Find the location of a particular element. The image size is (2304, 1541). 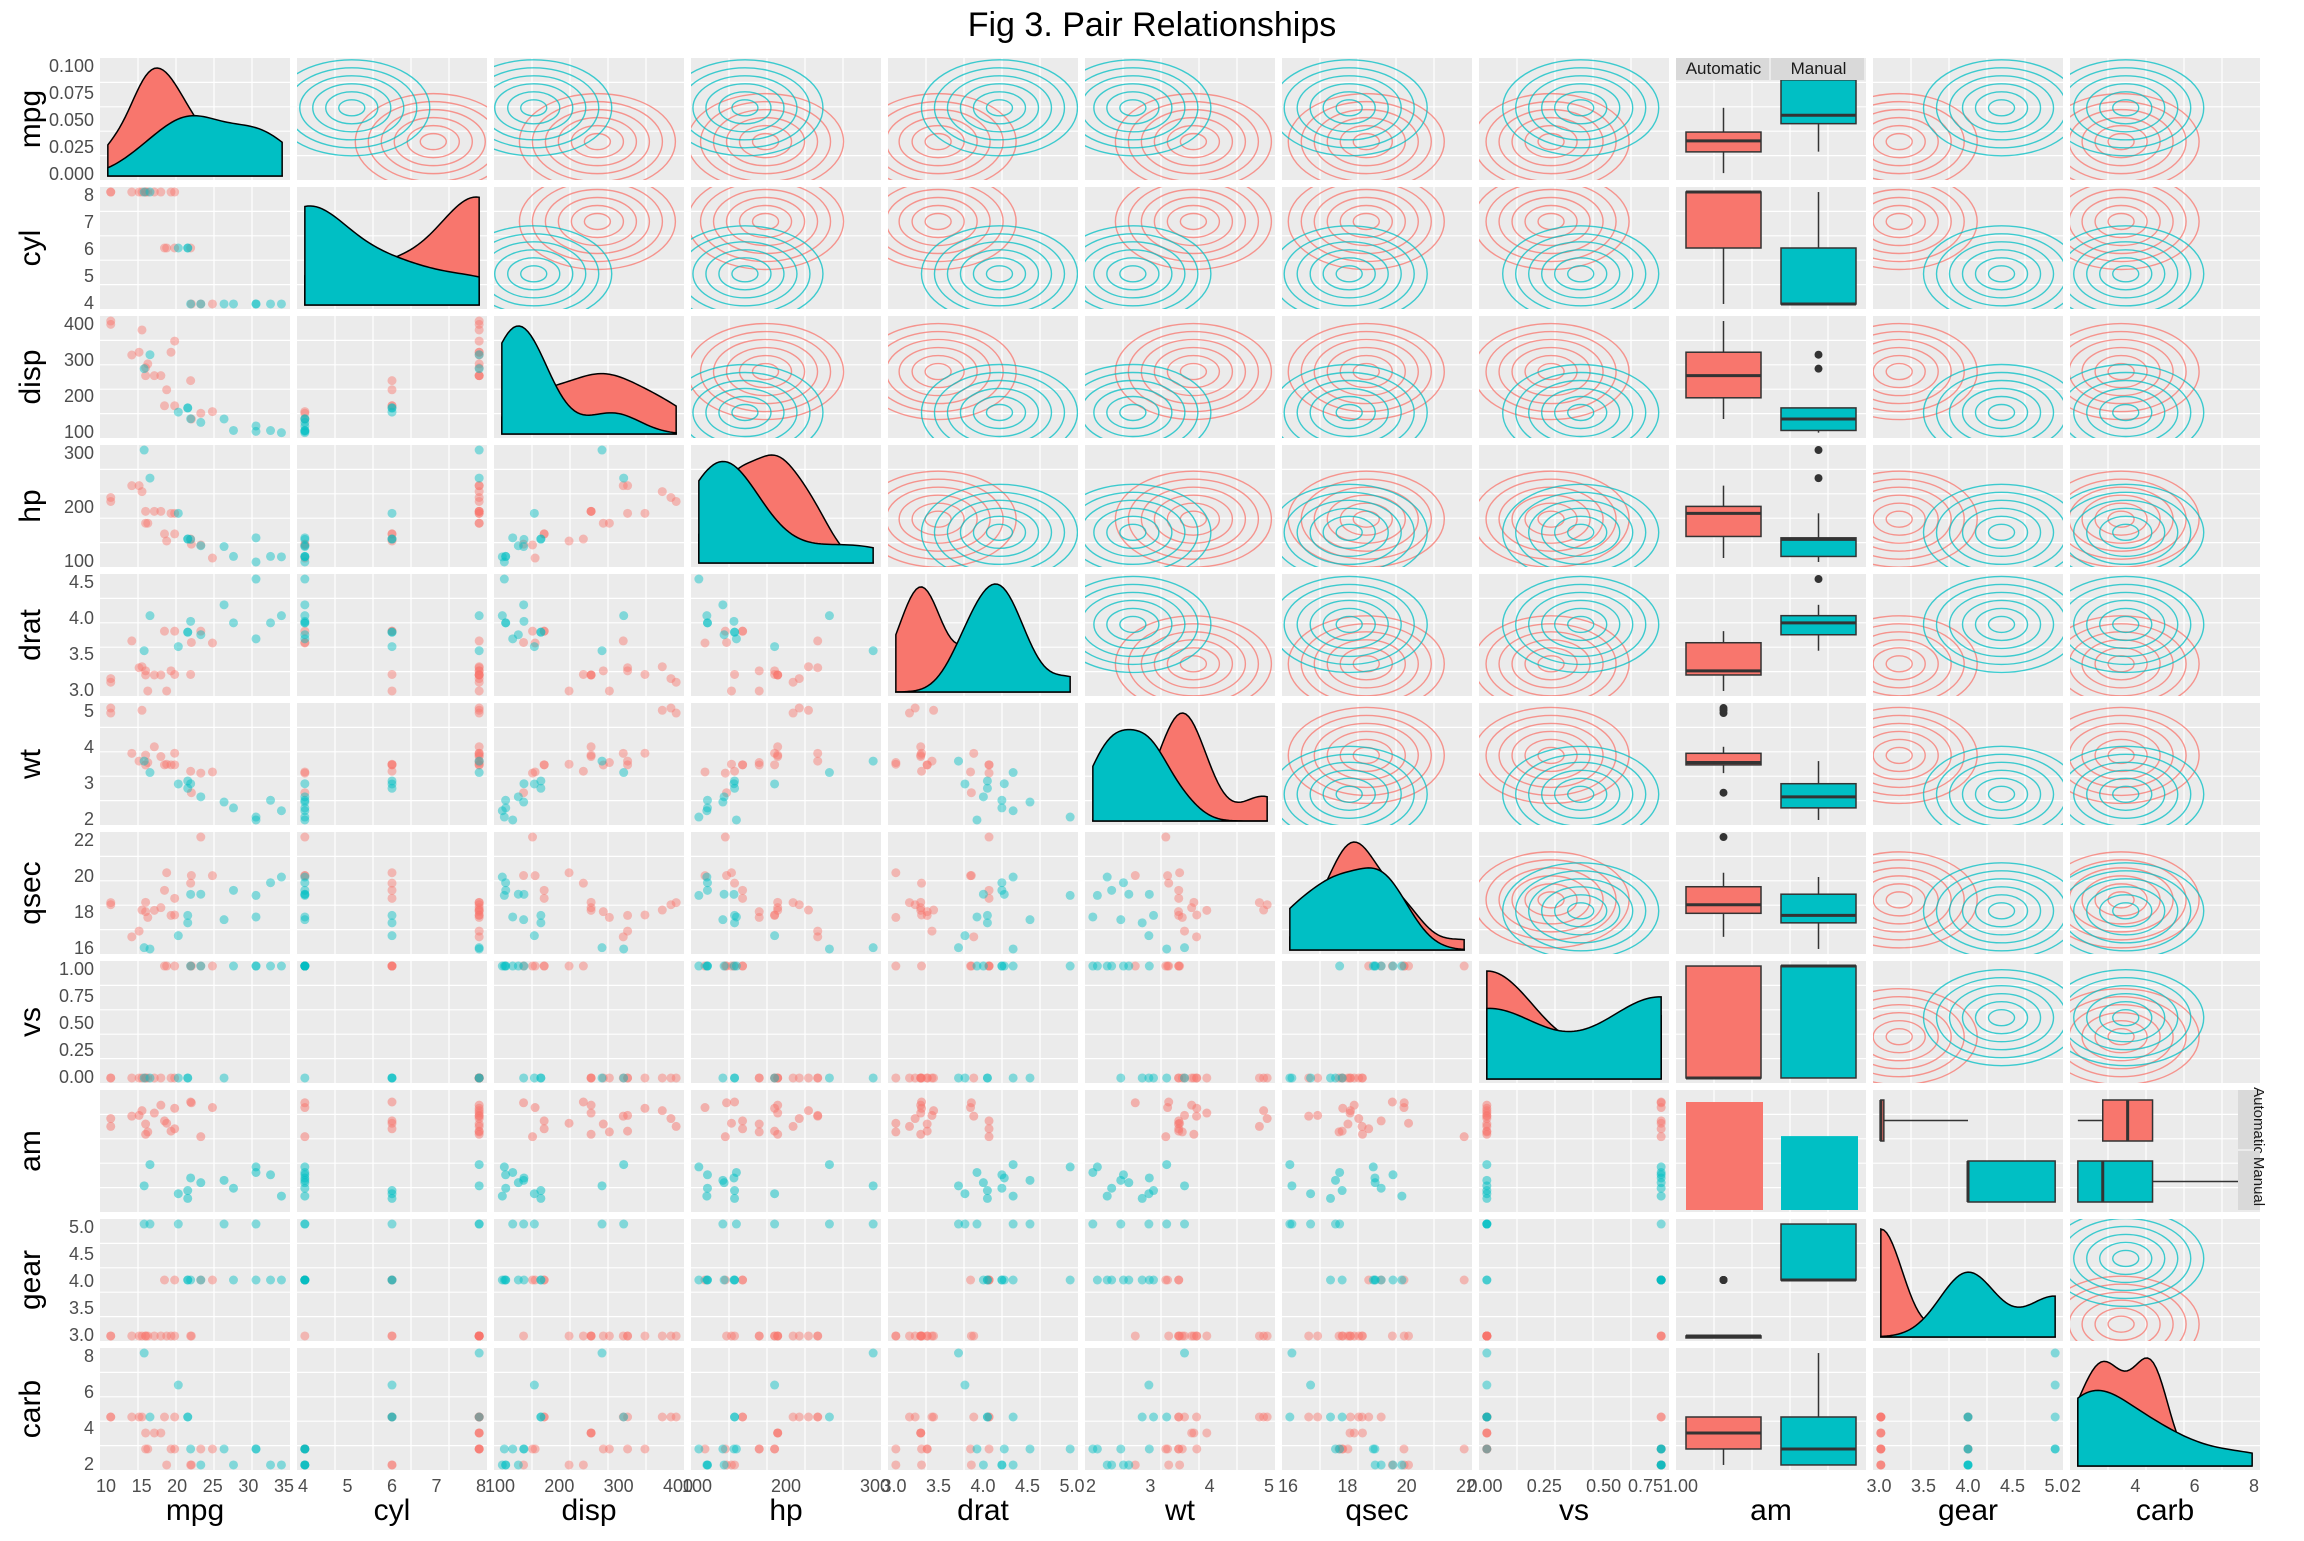

x-tick-label: 300 is located at coordinates (619, 1486).